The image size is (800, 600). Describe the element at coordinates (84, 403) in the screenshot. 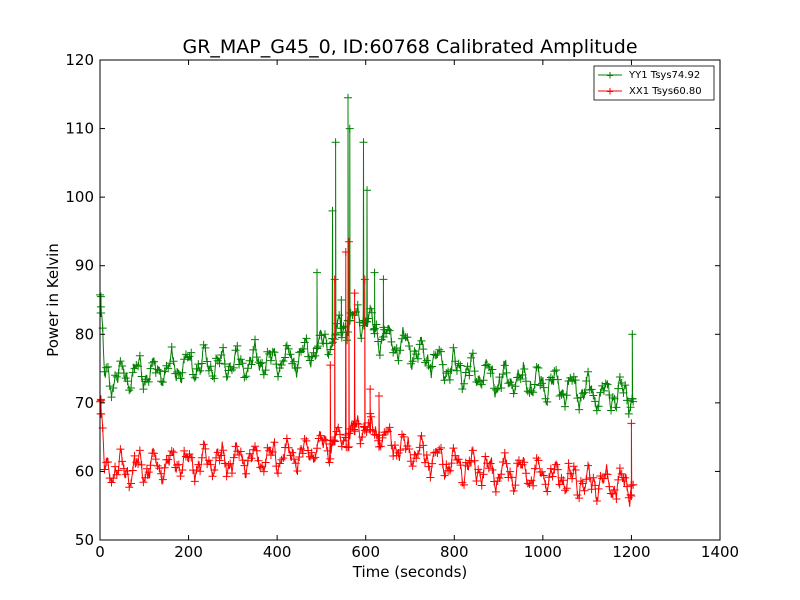

I see `y-tick-label-2: 70` at that location.